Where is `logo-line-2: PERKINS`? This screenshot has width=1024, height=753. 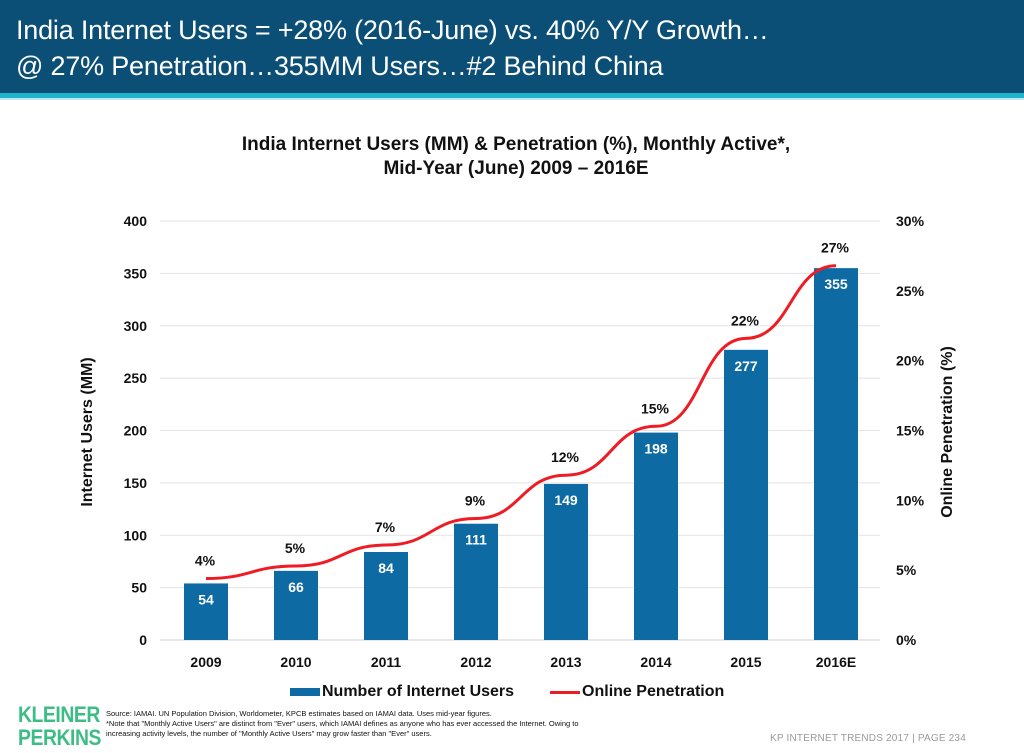 logo-line-2: PERKINS is located at coordinates (59, 737).